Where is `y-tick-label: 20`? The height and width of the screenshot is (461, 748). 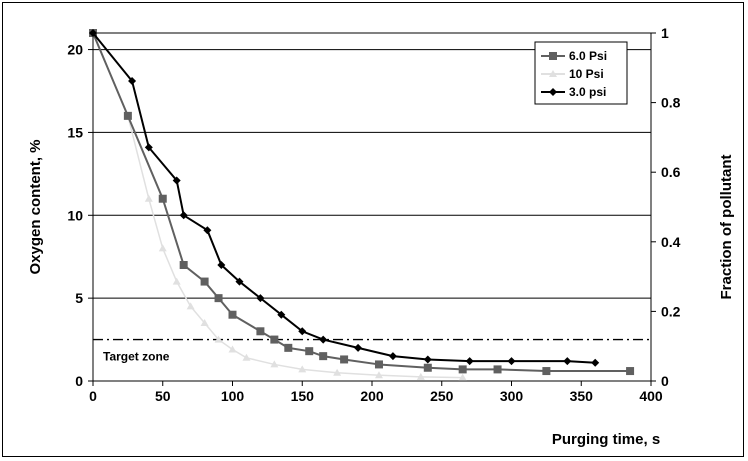 y-tick-label: 20 is located at coordinates (75, 50).